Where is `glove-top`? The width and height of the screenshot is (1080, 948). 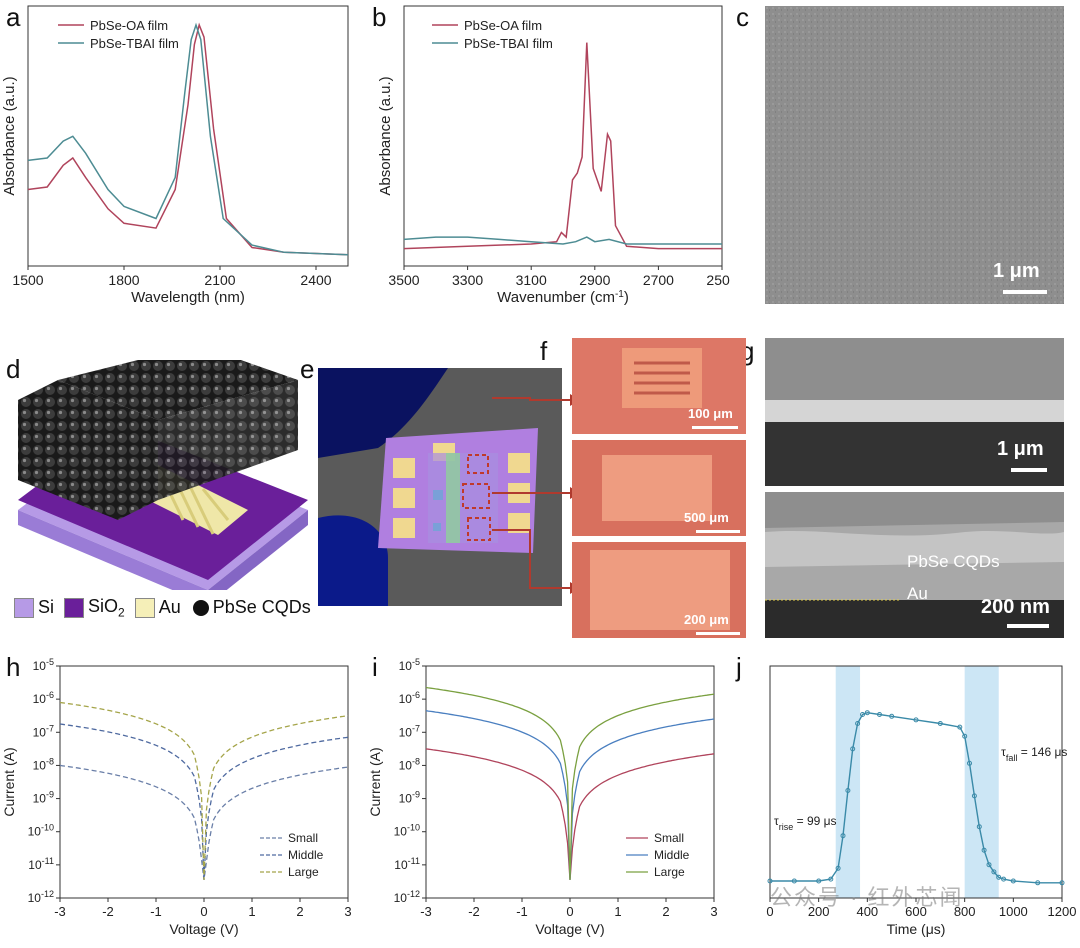
glove-top is located at coordinates (383, 413).